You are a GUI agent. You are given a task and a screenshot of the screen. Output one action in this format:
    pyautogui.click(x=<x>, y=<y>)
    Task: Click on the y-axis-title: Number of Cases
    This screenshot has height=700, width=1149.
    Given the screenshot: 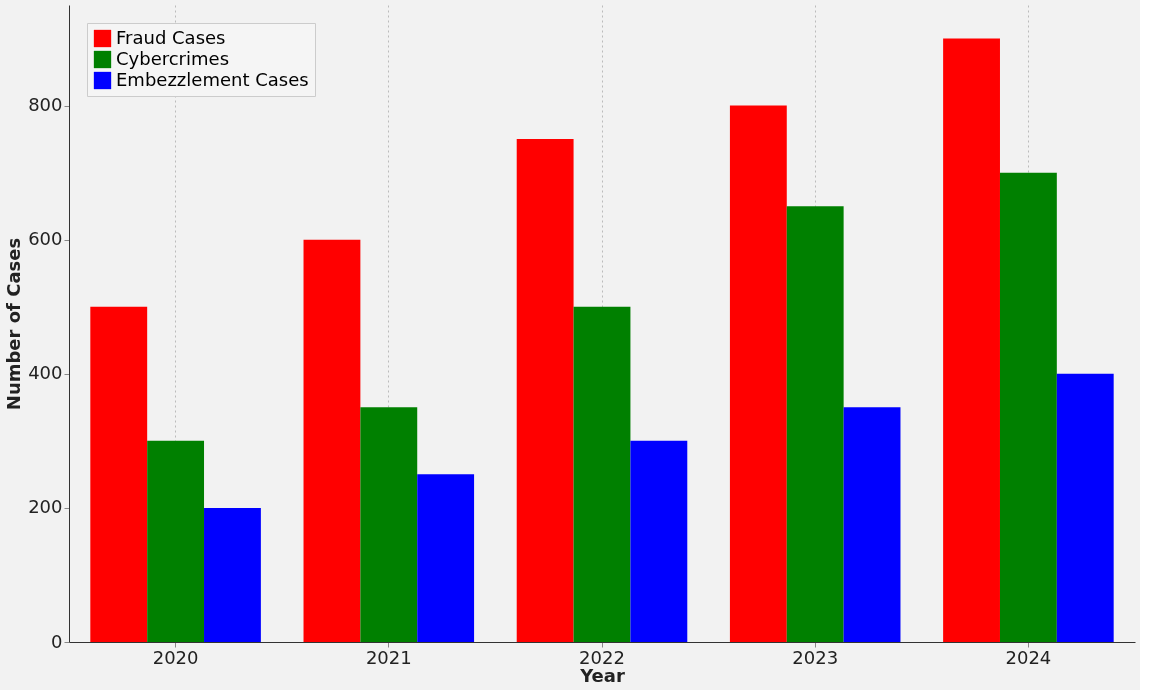 What is the action you would take?
    pyautogui.click(x=14, y=324)
    